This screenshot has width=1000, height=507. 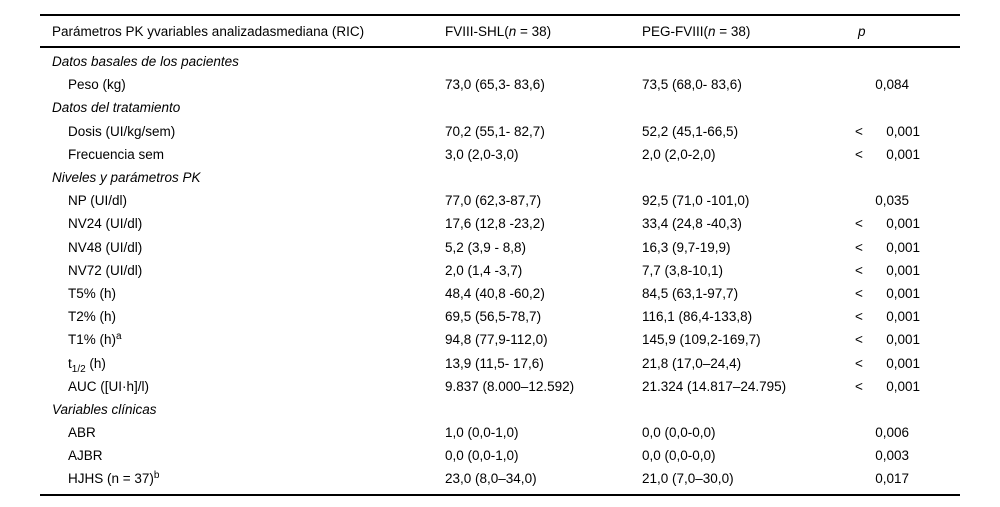 What do you see at coordinates (714, 386) in the screenshot?
I see `peg-fviii-value-cell: 21.324 (14.817–24.795)` at bounding box center [714, 386].